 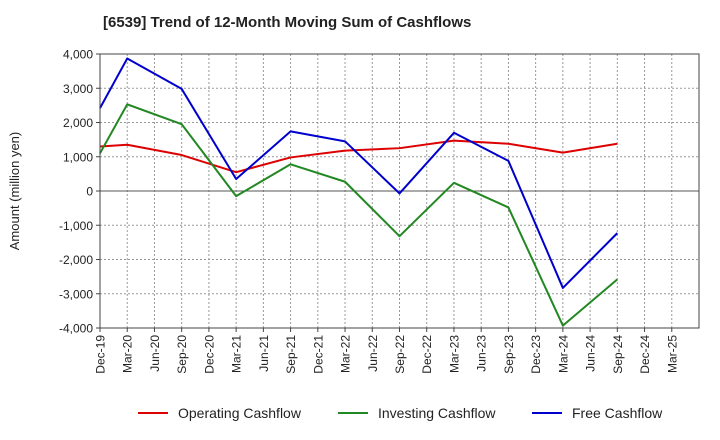 I want to click on x-tick-label: Mar-21, so click(x=237, y=354).